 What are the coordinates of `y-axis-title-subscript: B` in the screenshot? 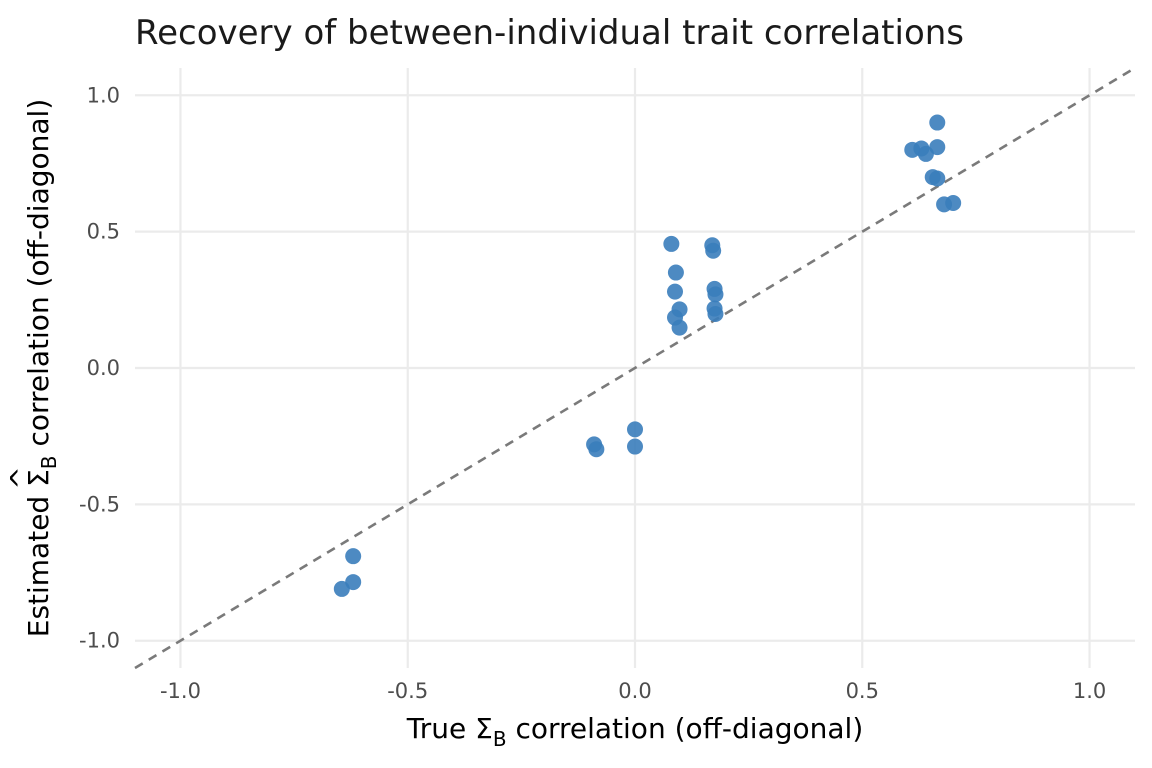 It's located at (49, 462).